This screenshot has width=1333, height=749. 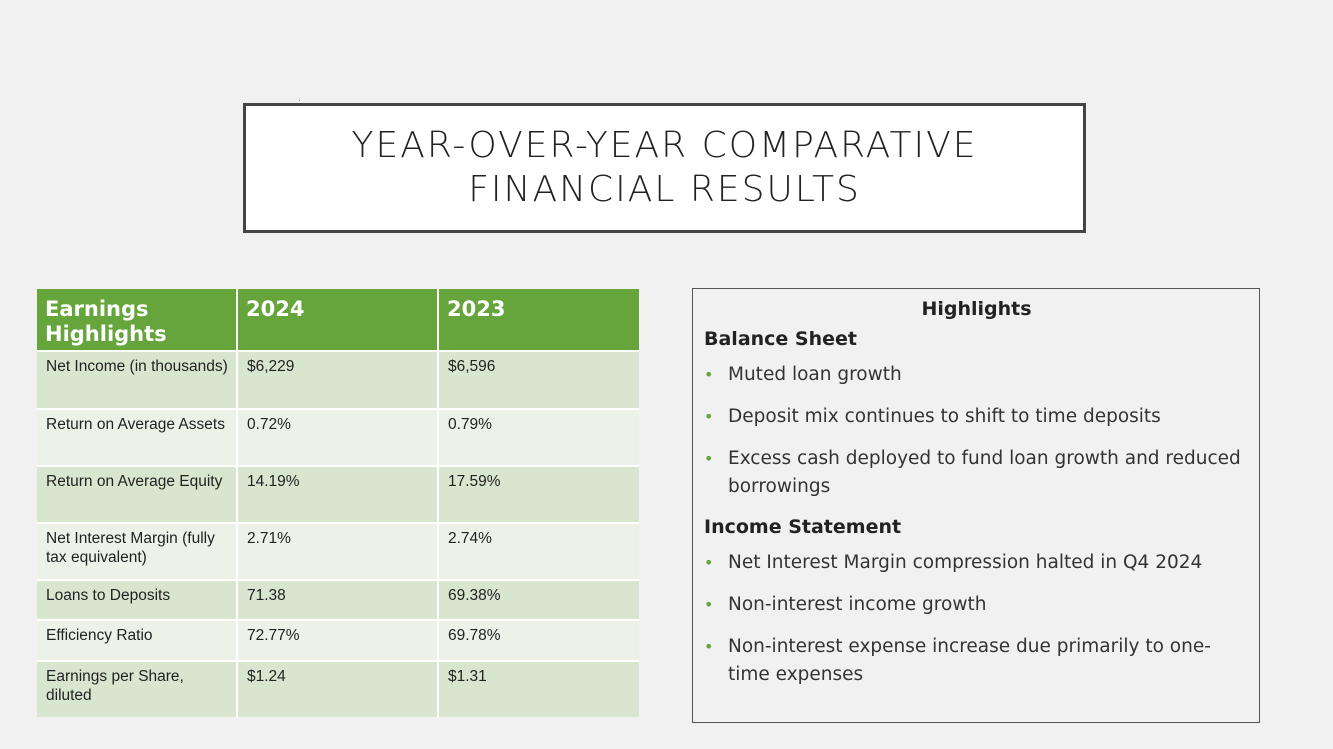 I want to click on table-row: Return on Average Assets 0.72% 0.79%, so click(x=338, y=437).